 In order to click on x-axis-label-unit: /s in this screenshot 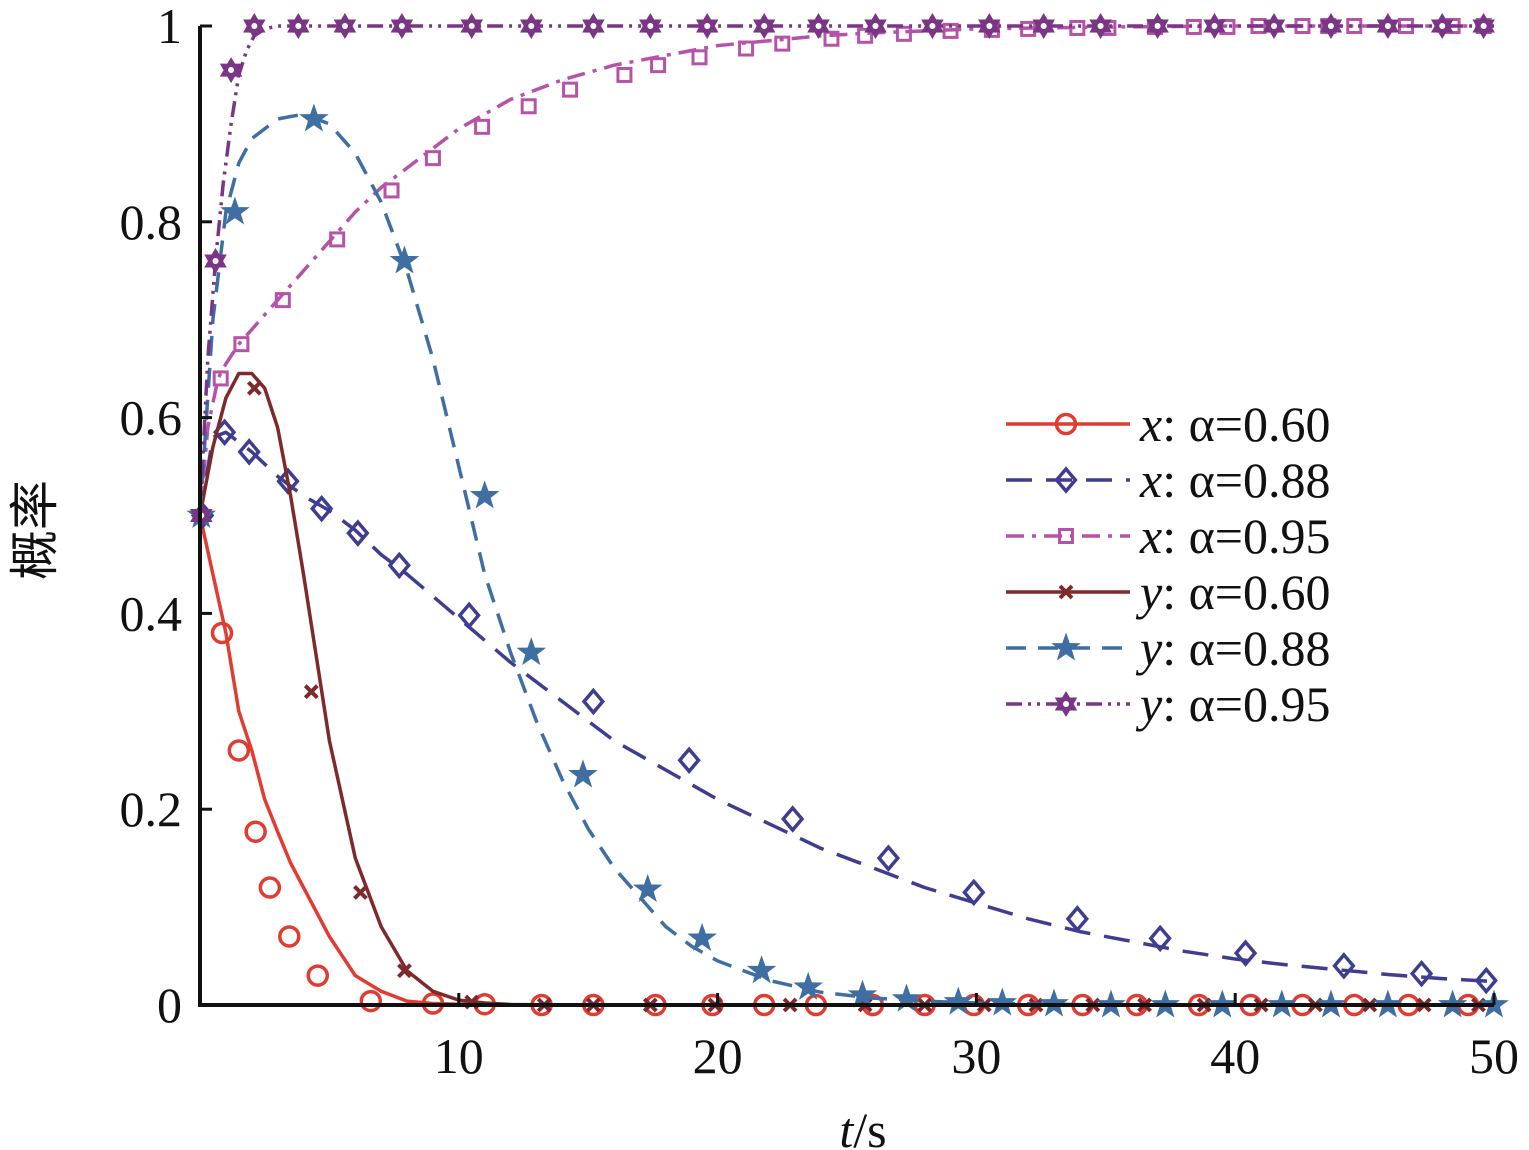, I will do `click(869, 1126)`.